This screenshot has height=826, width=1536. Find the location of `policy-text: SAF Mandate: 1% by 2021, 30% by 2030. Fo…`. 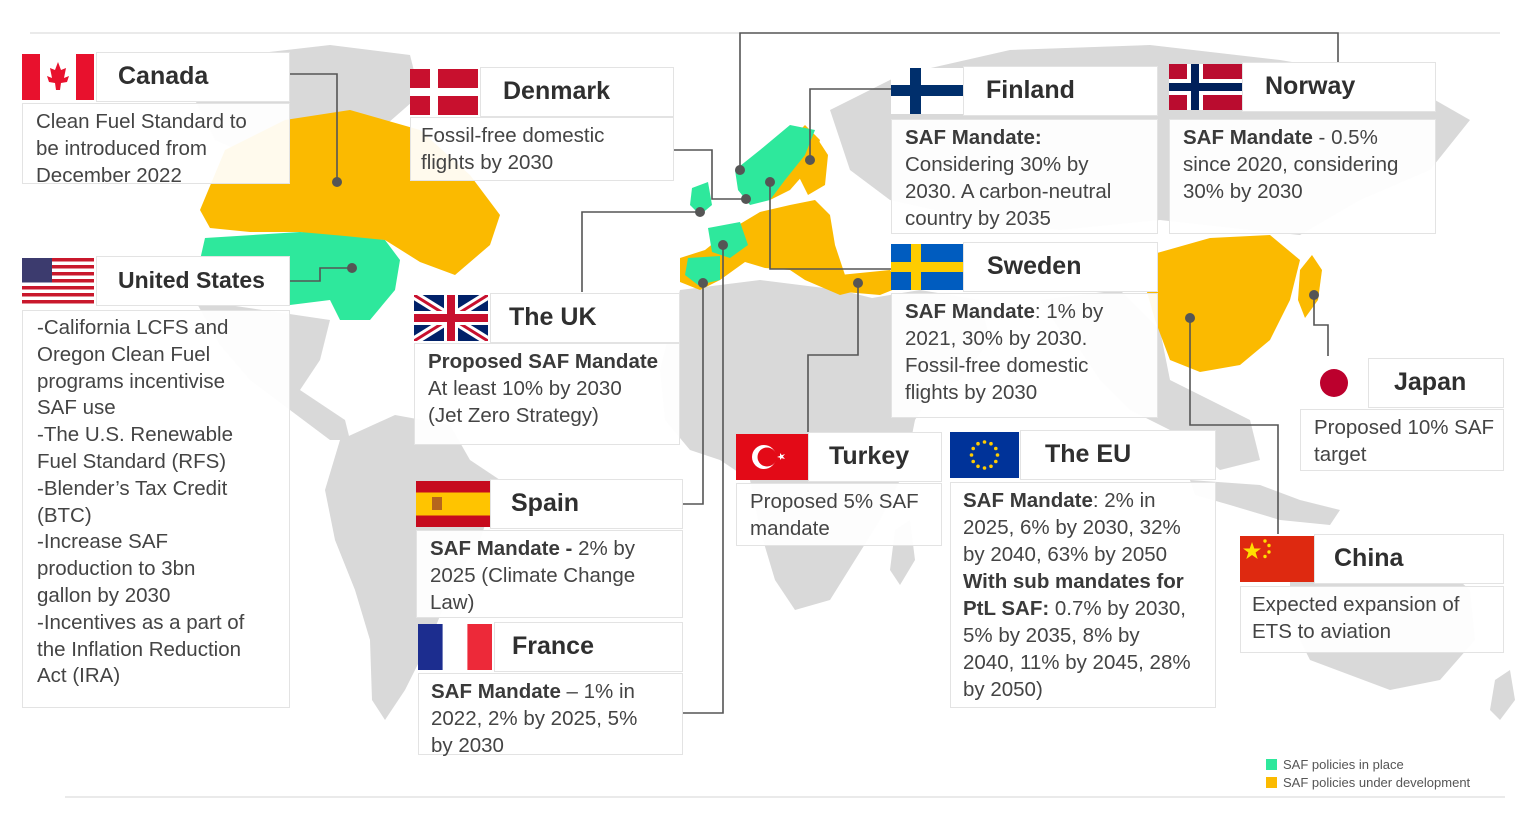

policy-text: SAF Mandate: 1% by 2021, 30% by 2030. Fo… is located at coordinates (1024, 355).